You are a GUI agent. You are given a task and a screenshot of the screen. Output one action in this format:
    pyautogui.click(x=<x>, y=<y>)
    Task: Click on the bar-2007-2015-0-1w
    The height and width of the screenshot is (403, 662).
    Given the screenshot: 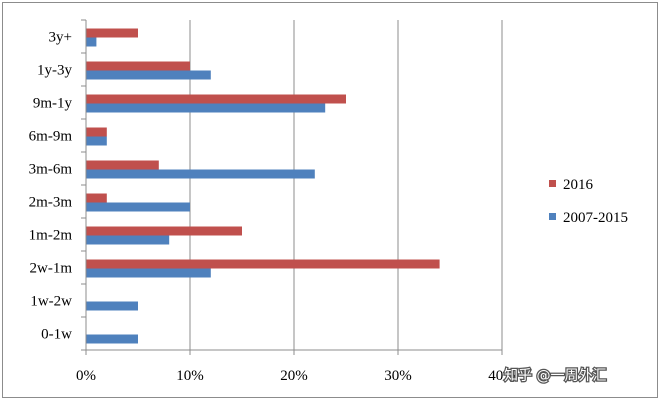 What is the action you would take?
    pyautogui.click(x=112, y=339)
    